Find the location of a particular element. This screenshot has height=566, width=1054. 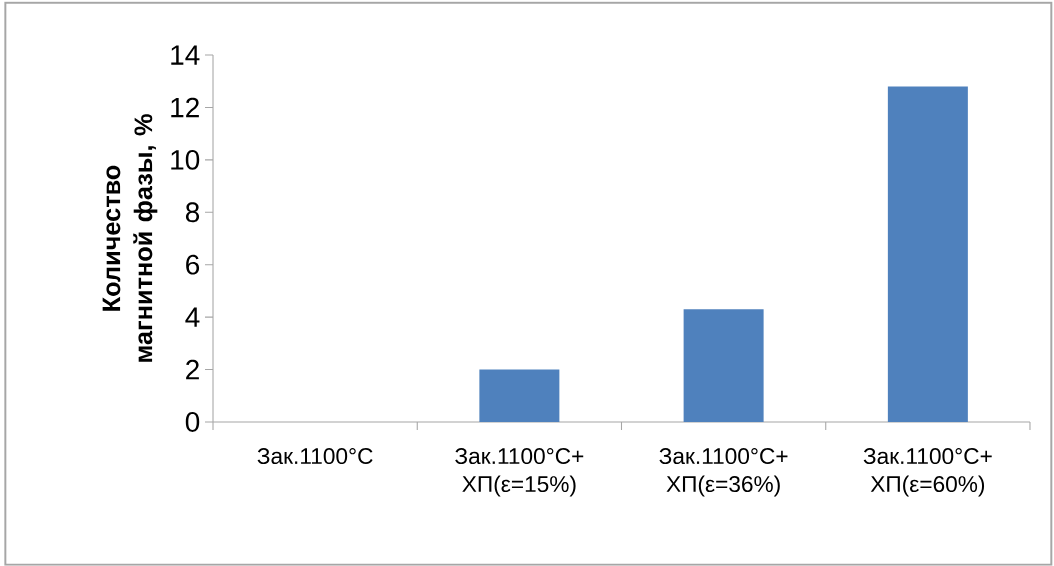

x-tick-label: Зак.1100°C+ ХП(ε=15%) is located at coordinates (519, 472).